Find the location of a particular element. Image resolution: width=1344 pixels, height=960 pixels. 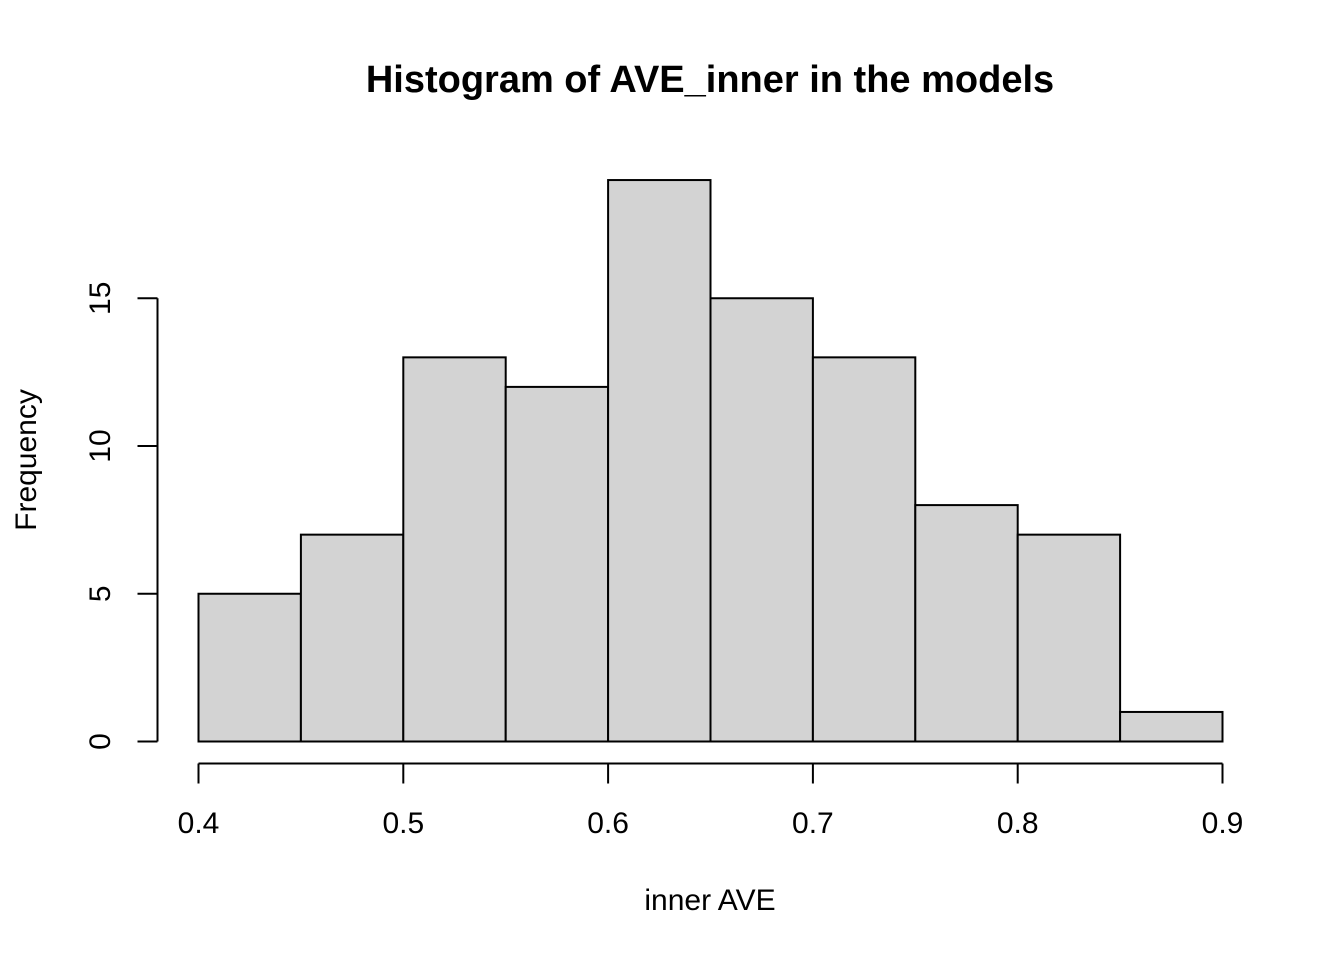

y-tick-label: 10 is located at coordinates (100, 445).